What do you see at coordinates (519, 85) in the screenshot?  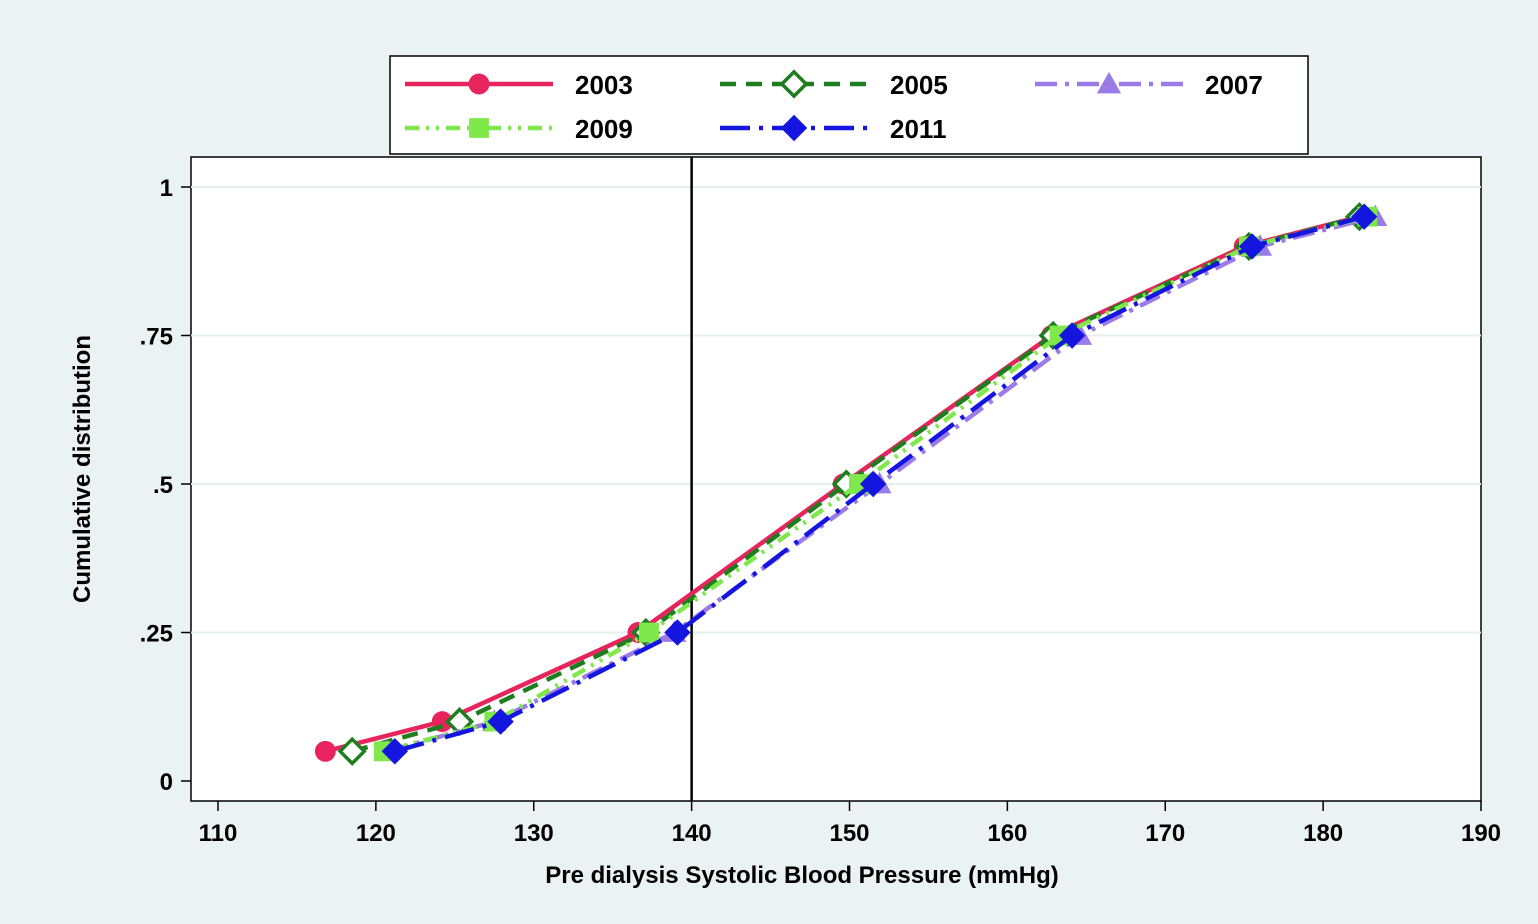 I see `legend-item-2003: 2003` at bounding box center [519, 85].